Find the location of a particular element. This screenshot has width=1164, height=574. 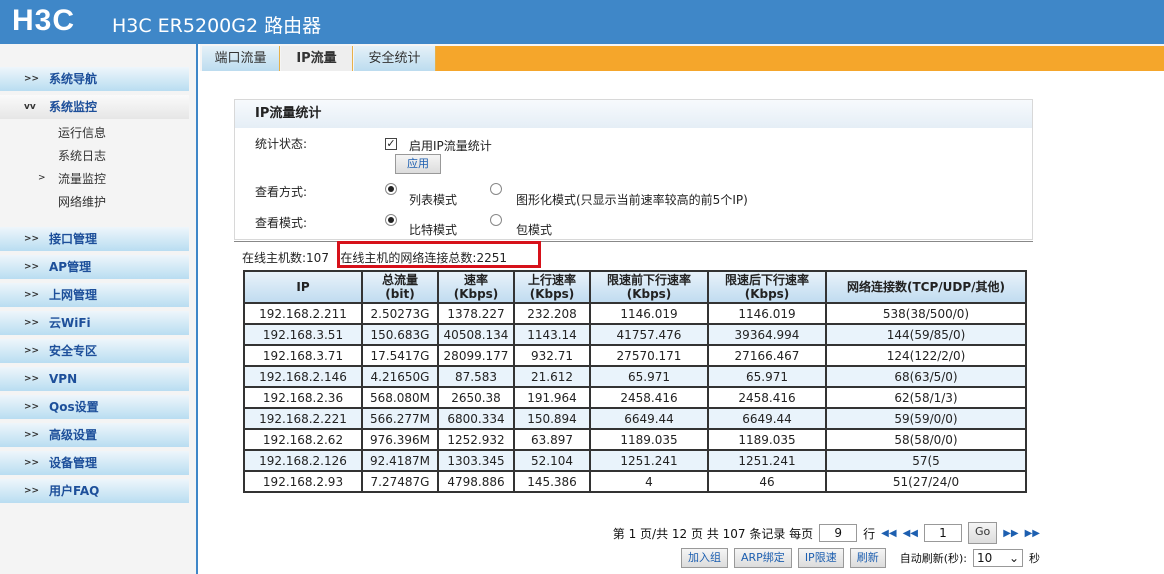

table-cell: 144(59/85/0) is located at coordinates (926, 334).